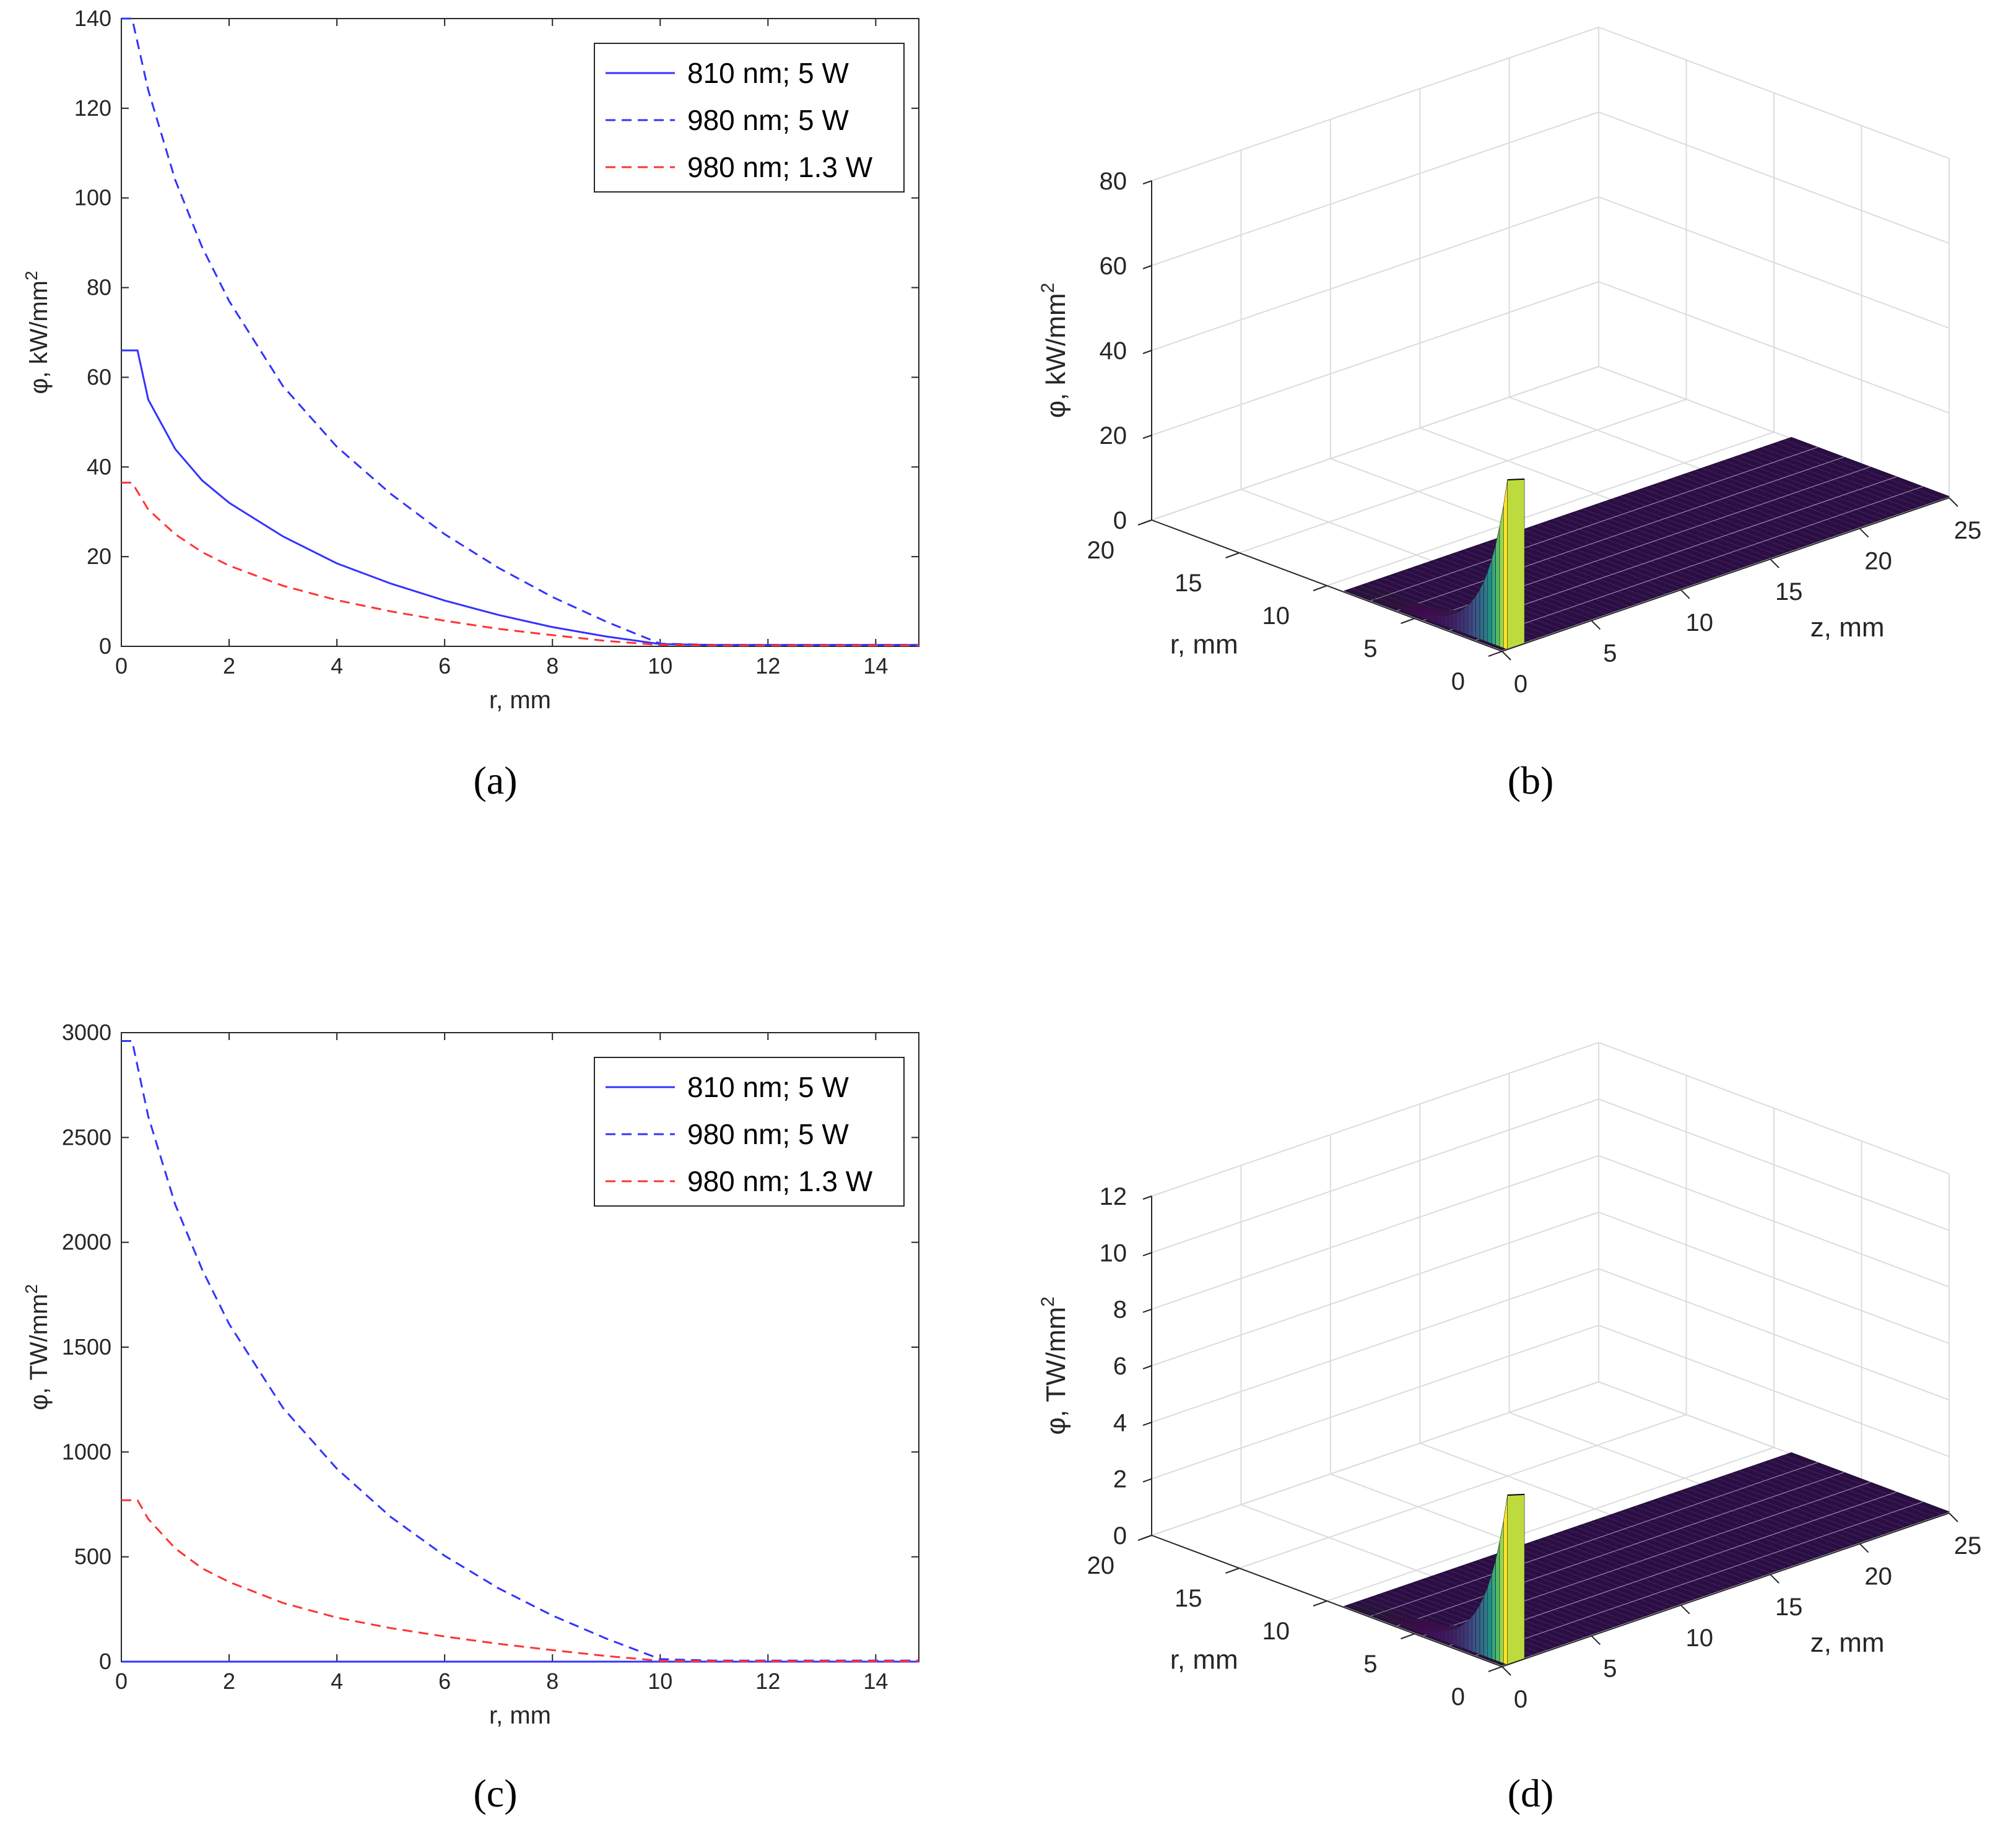 This screenshot has width=2016, height=1835. Describe the element at coordinates (87, 1451) in the screenshot. I see `y-tick-label: 1000` at that location.